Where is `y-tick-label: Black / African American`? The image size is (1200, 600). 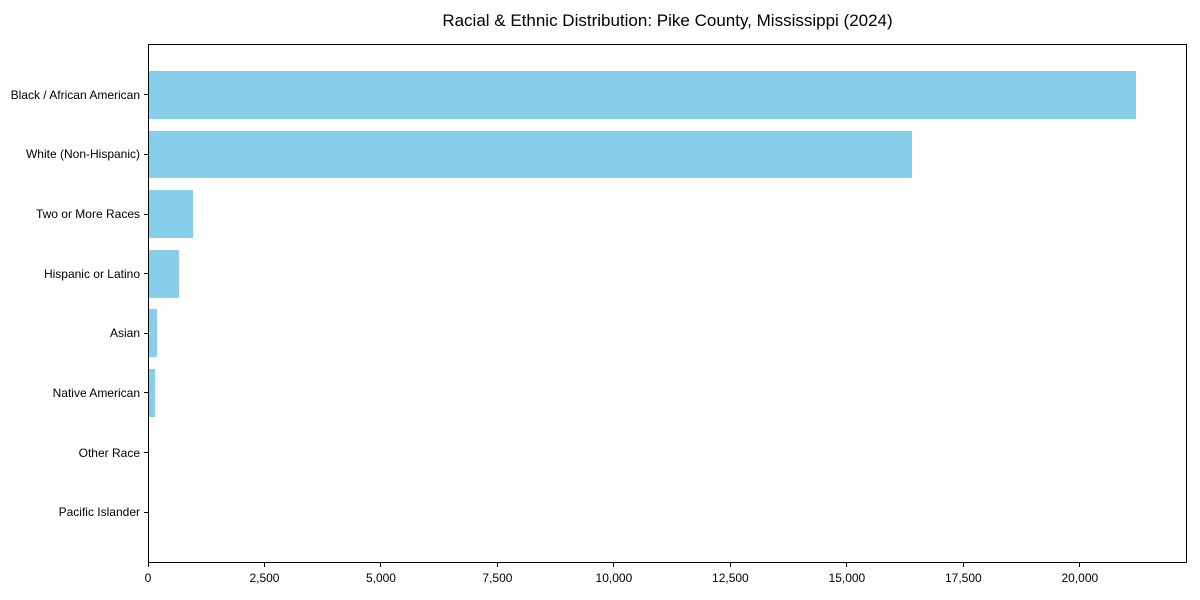
y-tick-label: Black / African American is located at coordinates (75, 94).